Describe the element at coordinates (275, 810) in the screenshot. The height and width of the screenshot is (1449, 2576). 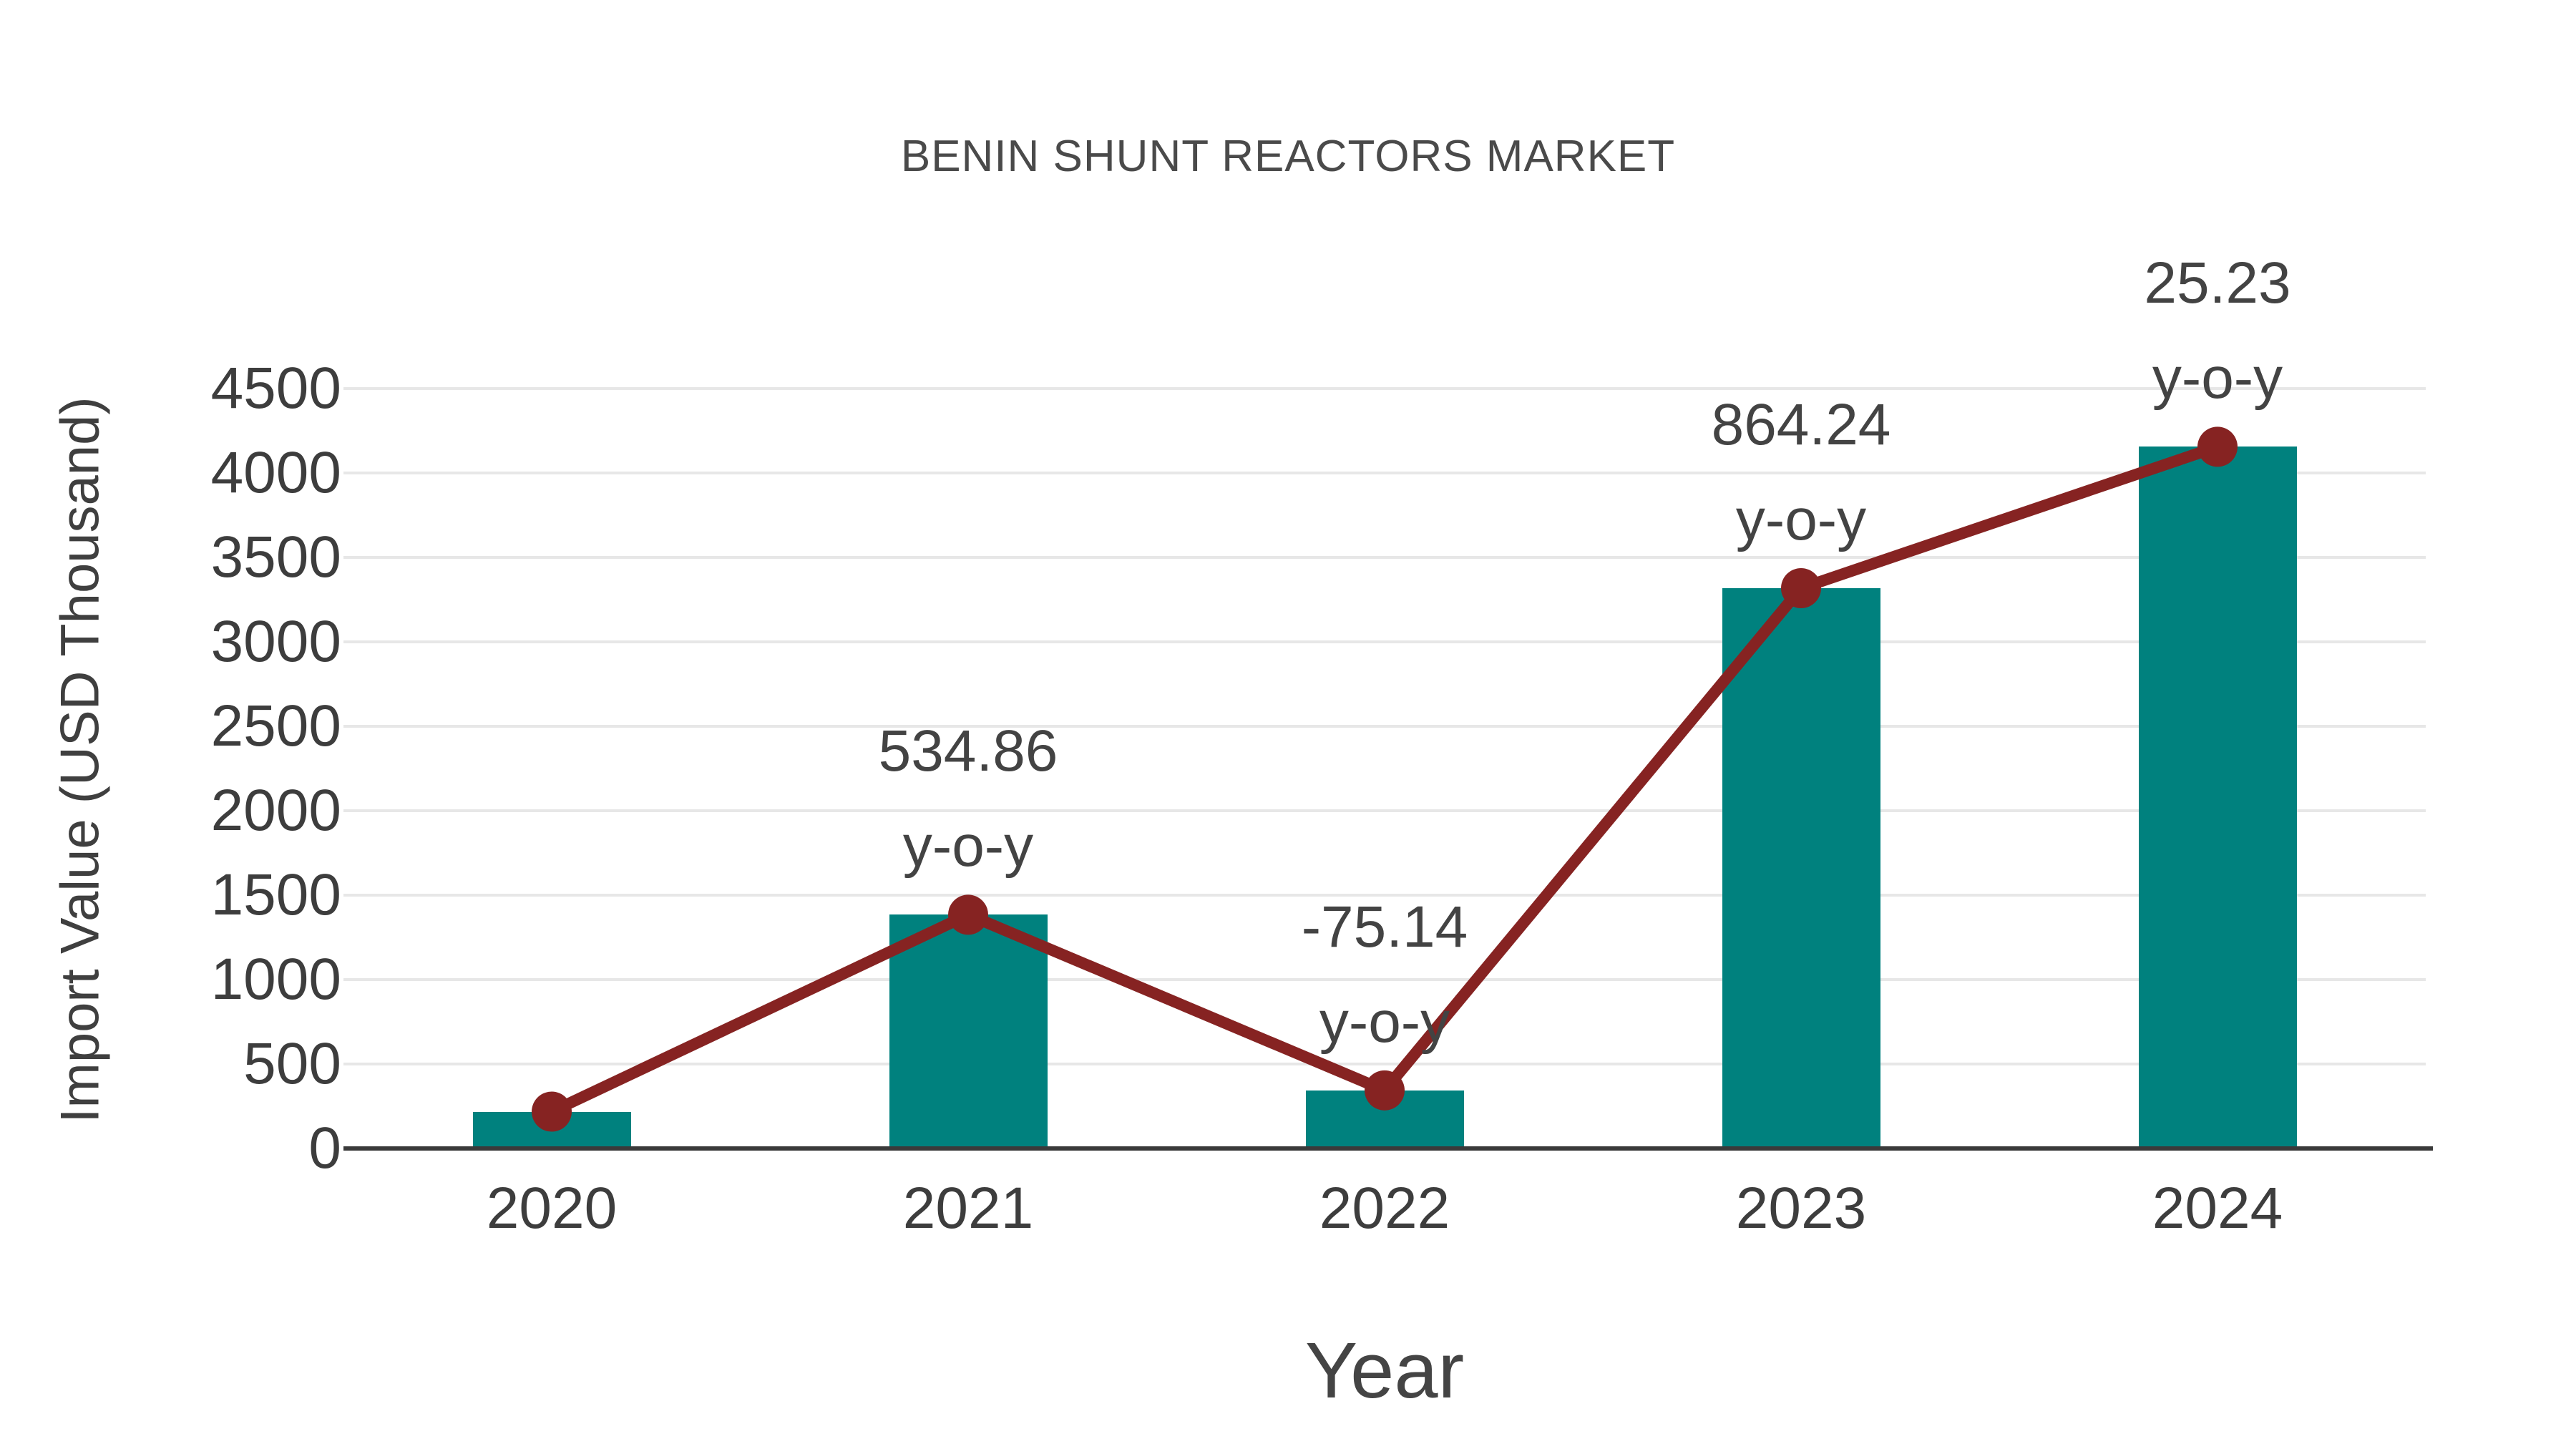
I see `y-tick-label: 2000` at that location.